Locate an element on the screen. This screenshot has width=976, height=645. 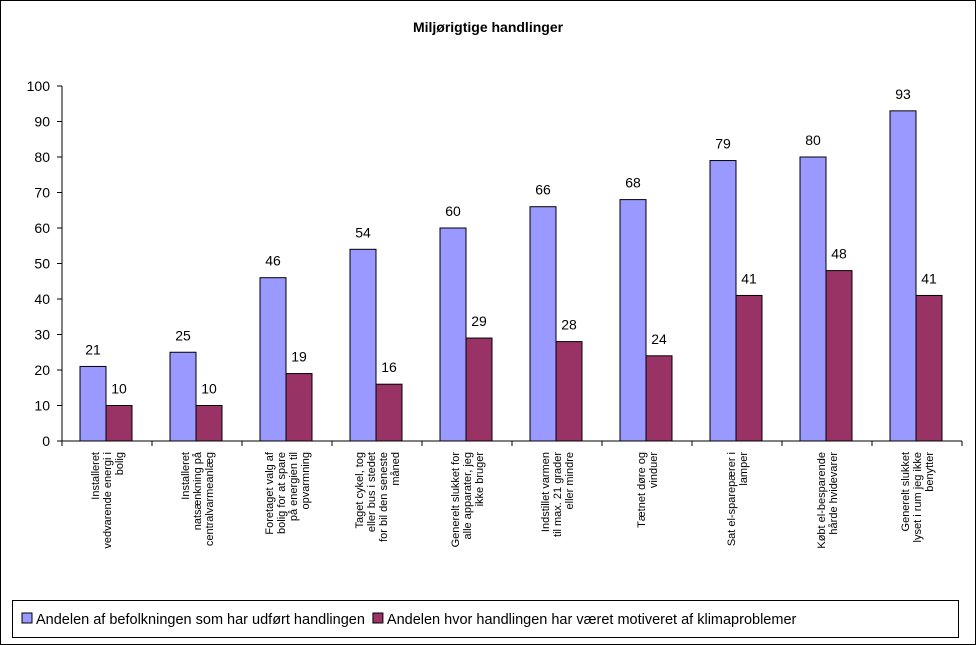
data-label: 80 is located at coordinates (813, 140).